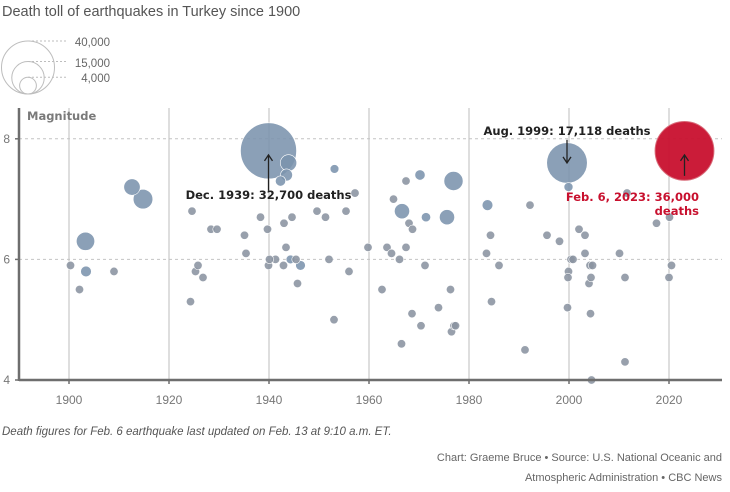 This screenshot has width=730, height=492. Describe the element at coordinates (684, 150) in the screenshot. I see `highlight-bubble` at that location.